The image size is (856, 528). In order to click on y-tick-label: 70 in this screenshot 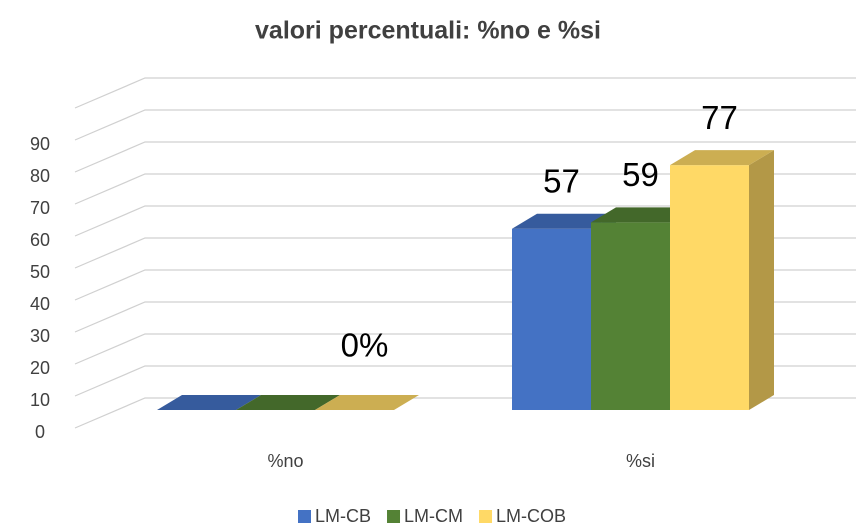, I will do `click(40, 208)`.